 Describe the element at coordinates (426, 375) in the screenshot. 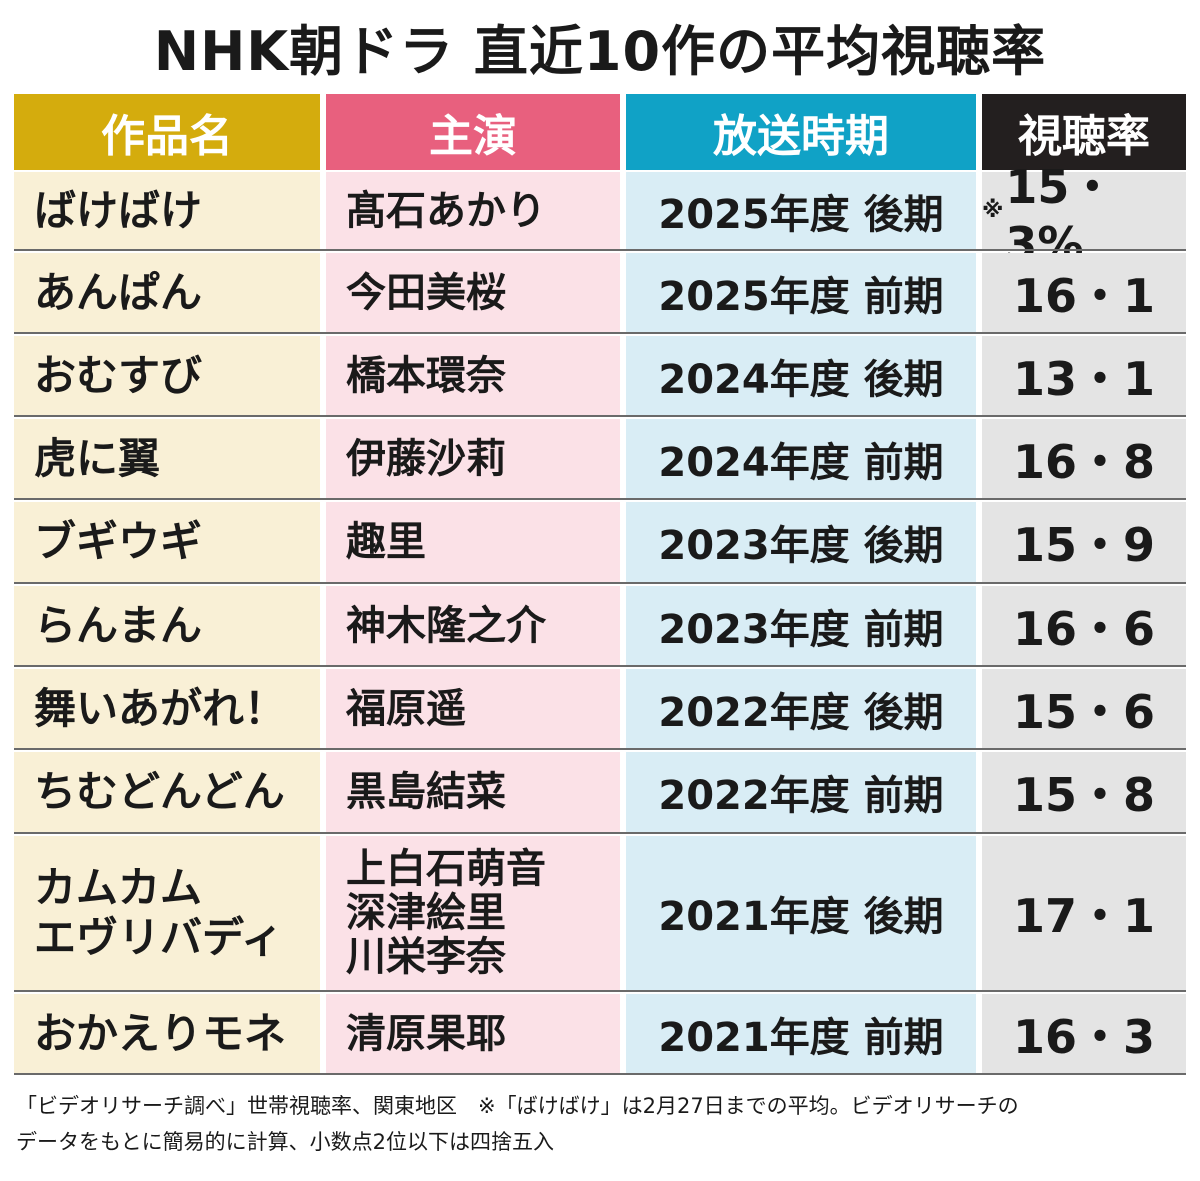

I see `lead-text: 橋本環奈` at that location.